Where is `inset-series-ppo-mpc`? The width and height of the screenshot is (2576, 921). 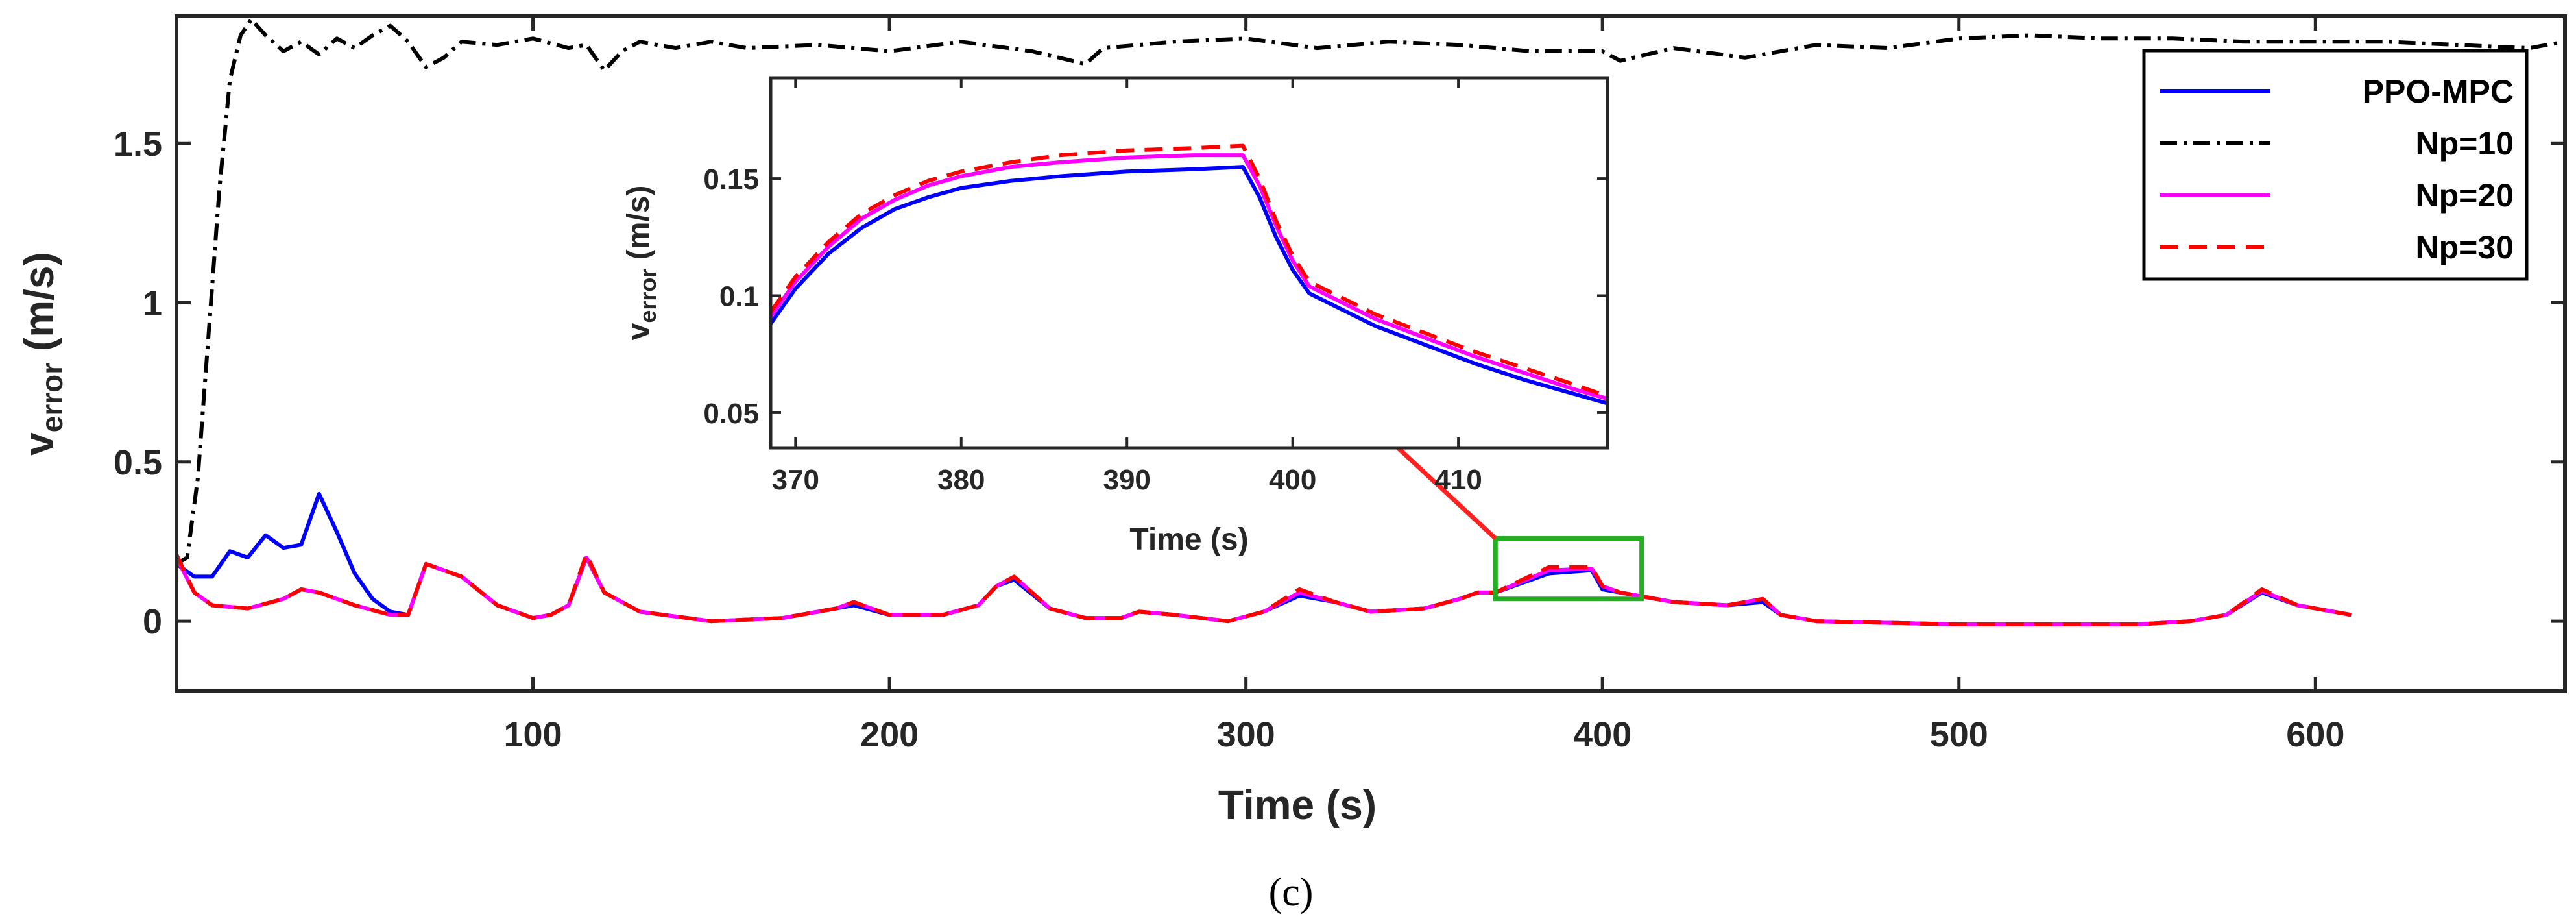
inset-series-ppo-mpc is located at coordinates (1189, 285).